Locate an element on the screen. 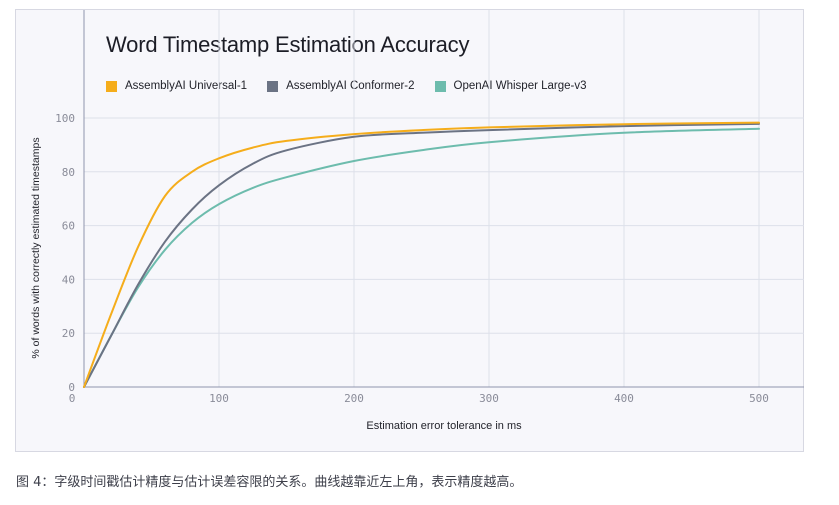 The image size is (839, 505). legend-label-conformer-2: AssemblyAI Conformer-2 is located at coordinates (350, 86).